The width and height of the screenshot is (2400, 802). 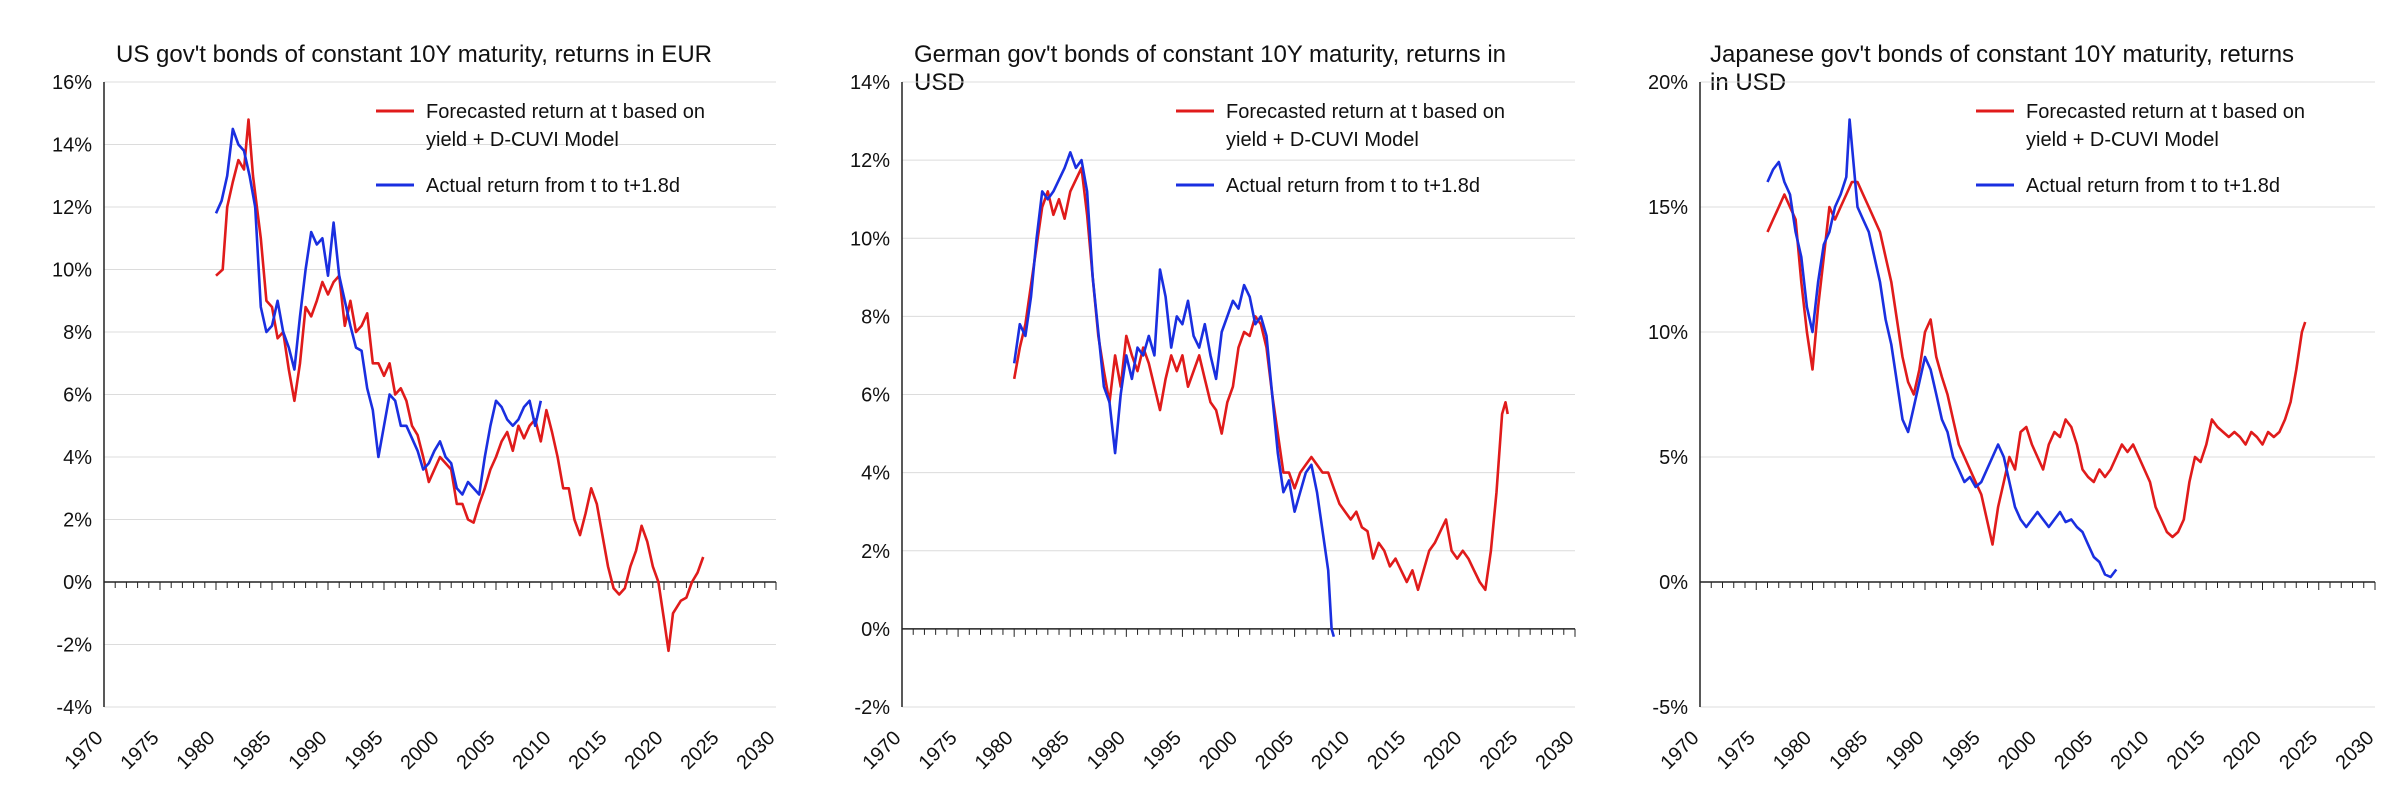 I want to click on chart-japanese-y-tick-label: 10%, so click(x=1668, y=333).